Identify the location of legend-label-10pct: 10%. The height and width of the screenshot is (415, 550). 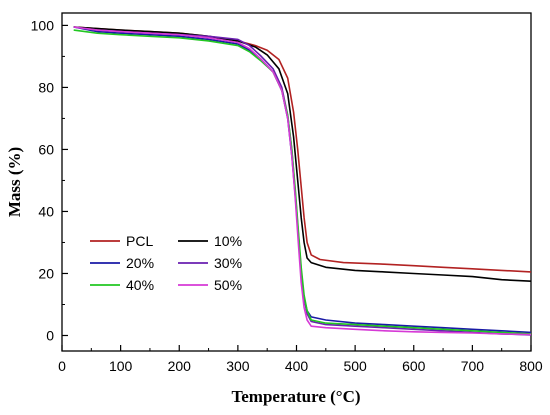
(228, 241).